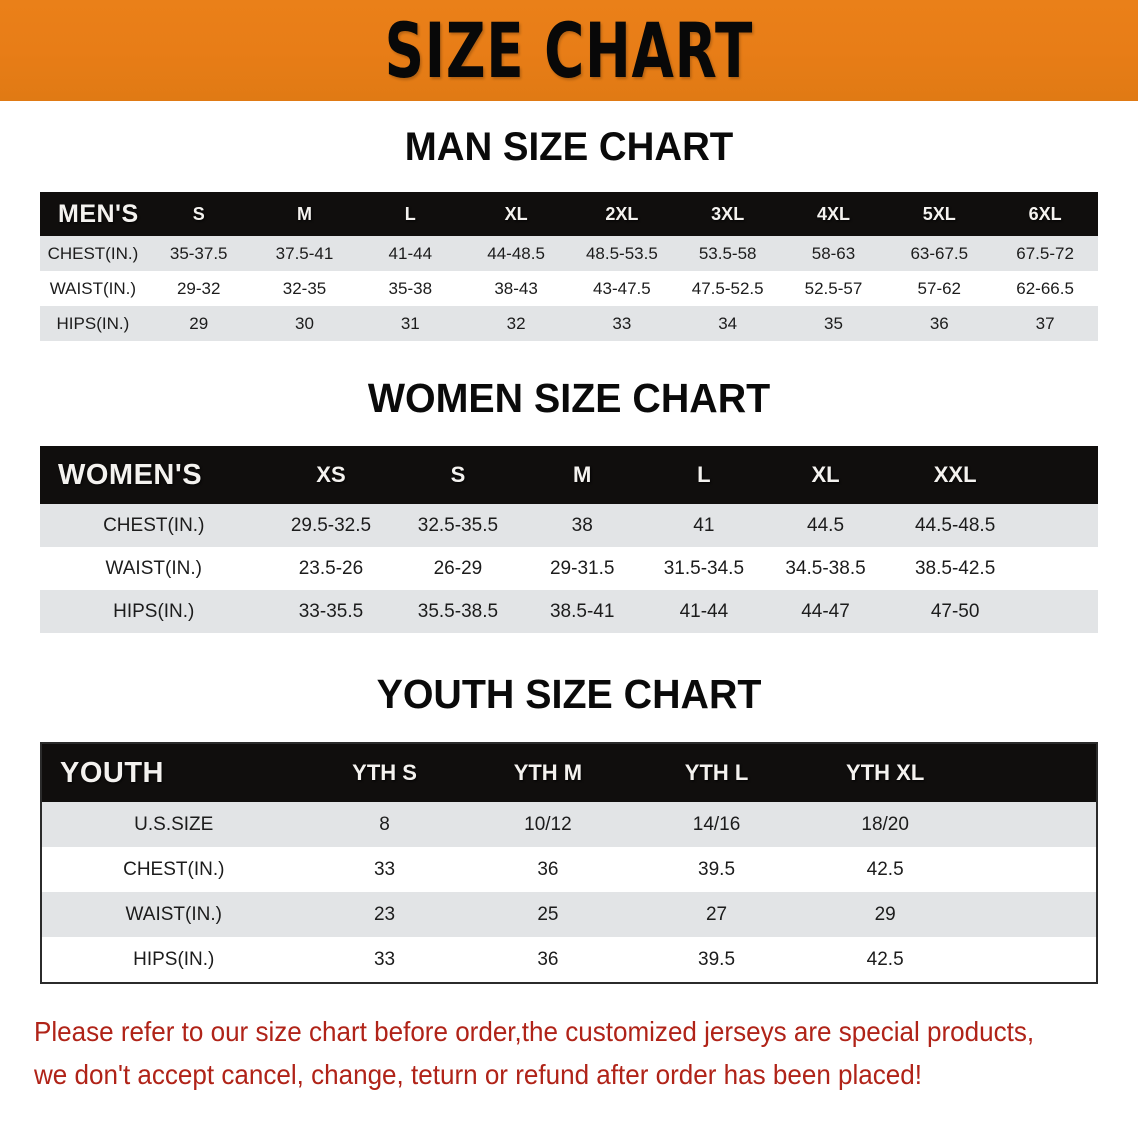  What do you see at coordinates (939, 253) in the screenshot?
I see `man-cell: 63-67.5` at bounding box center [939, 253].